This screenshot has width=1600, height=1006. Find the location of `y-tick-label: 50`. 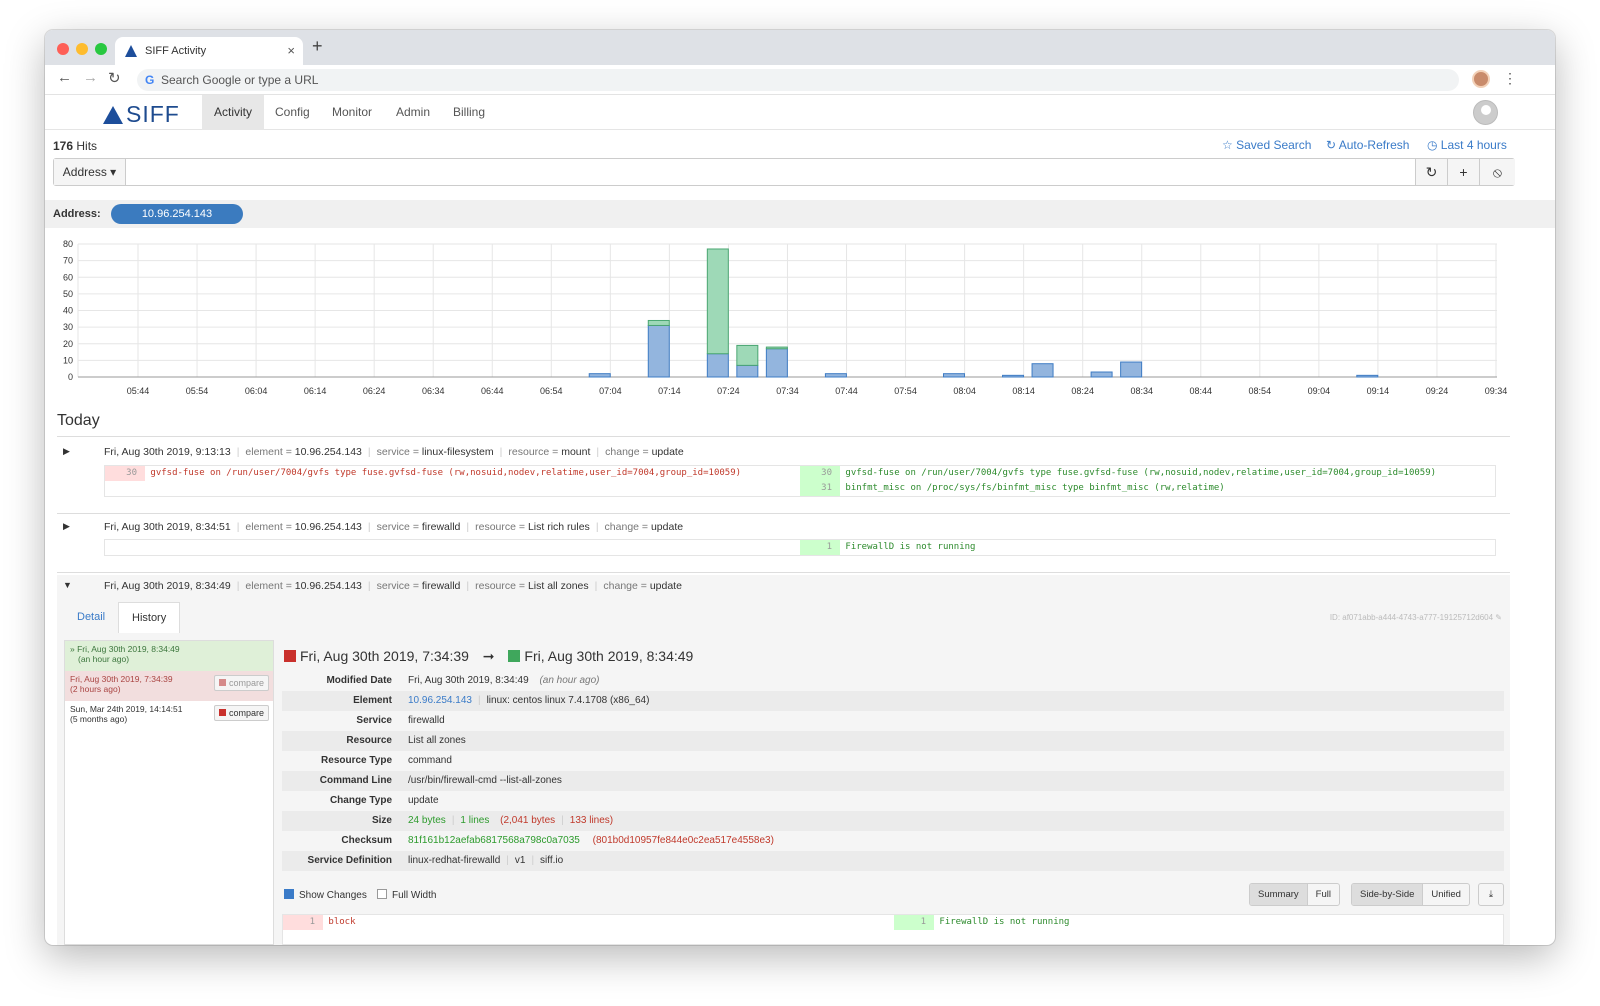

y-tick-label: 50 is located at coordinates (68, 294).